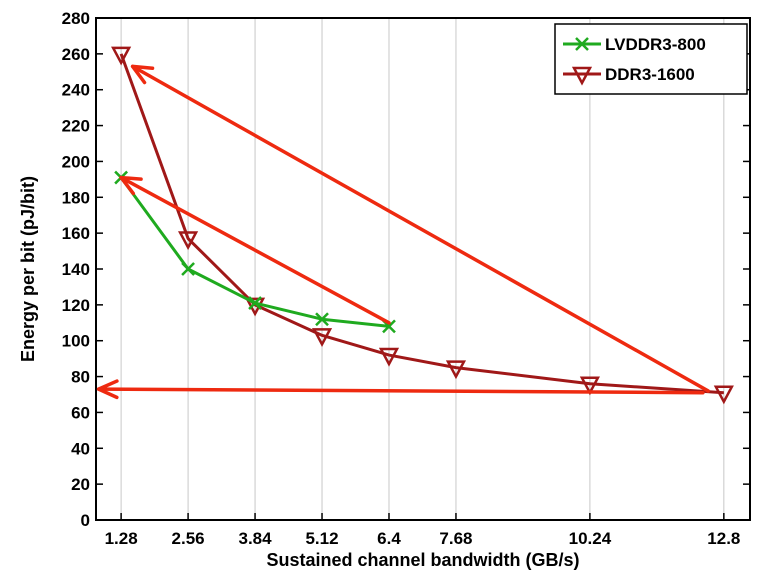 The height and width of the screenshot is (573, 764). Describe the element at coordinates (28, 269) in the screenshot. I see `y-axis-title: Energy per bit (pJ/bit)` at that location.